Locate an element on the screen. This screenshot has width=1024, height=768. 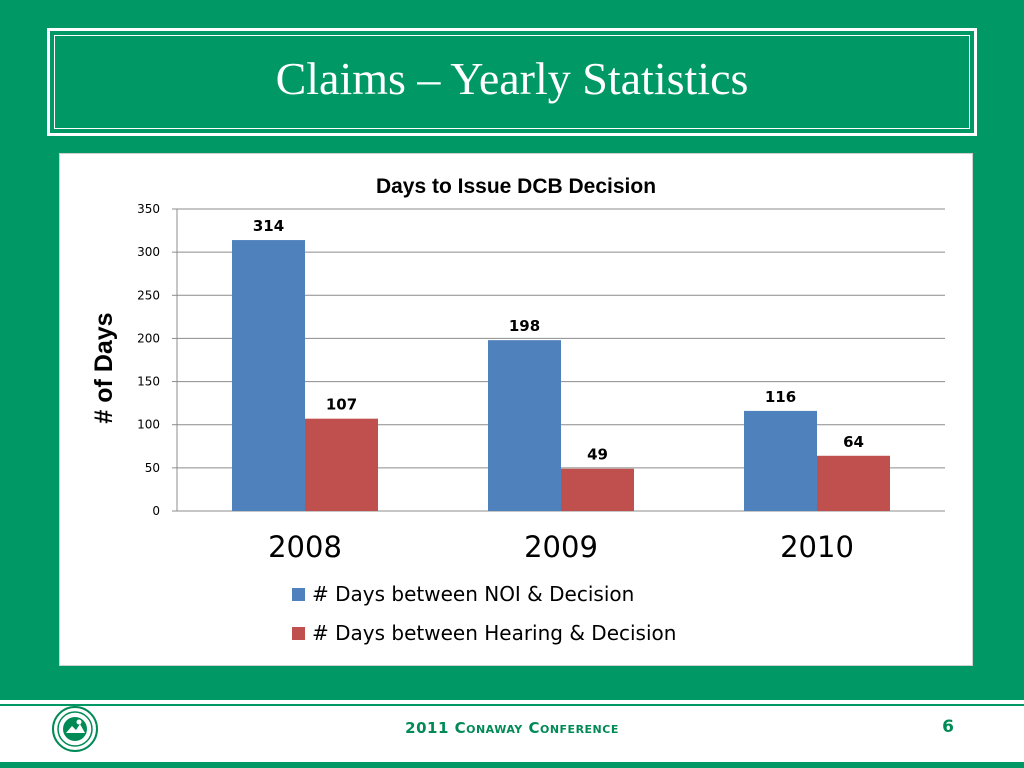
legend-label: # Days between NOI & Decision is located at coordinates (473, 594).